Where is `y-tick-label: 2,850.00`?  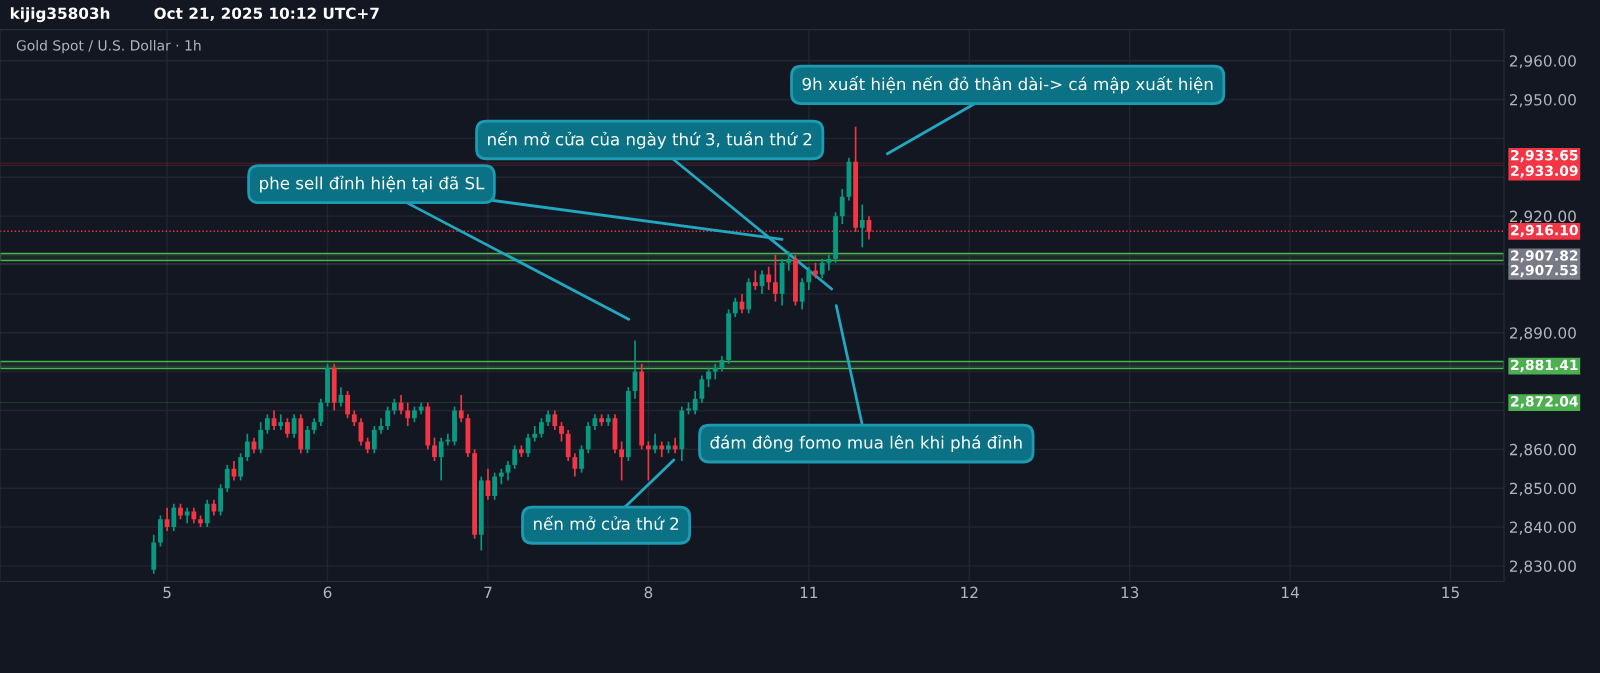 y-tick-label: 2,850.00 is located at coordinates (1542, 489).